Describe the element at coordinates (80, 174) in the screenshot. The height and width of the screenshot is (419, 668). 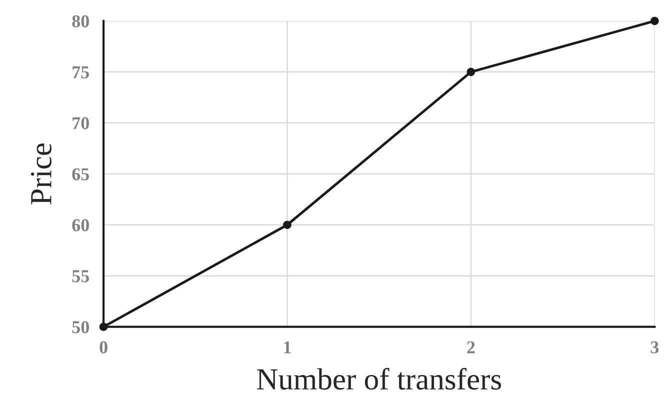
I see `y-tick-label: 65` at that location.